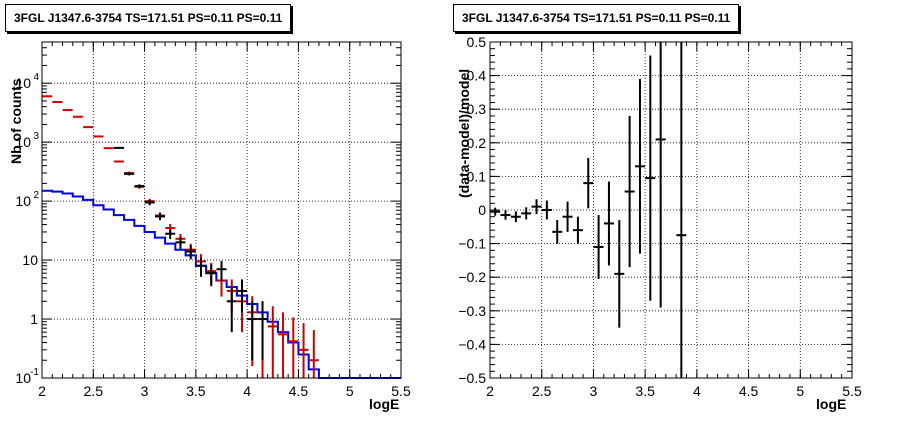  Describe the element at coordinates (36, 77) in the screenshot. I see `y-tick-exponent: 4` at that location.